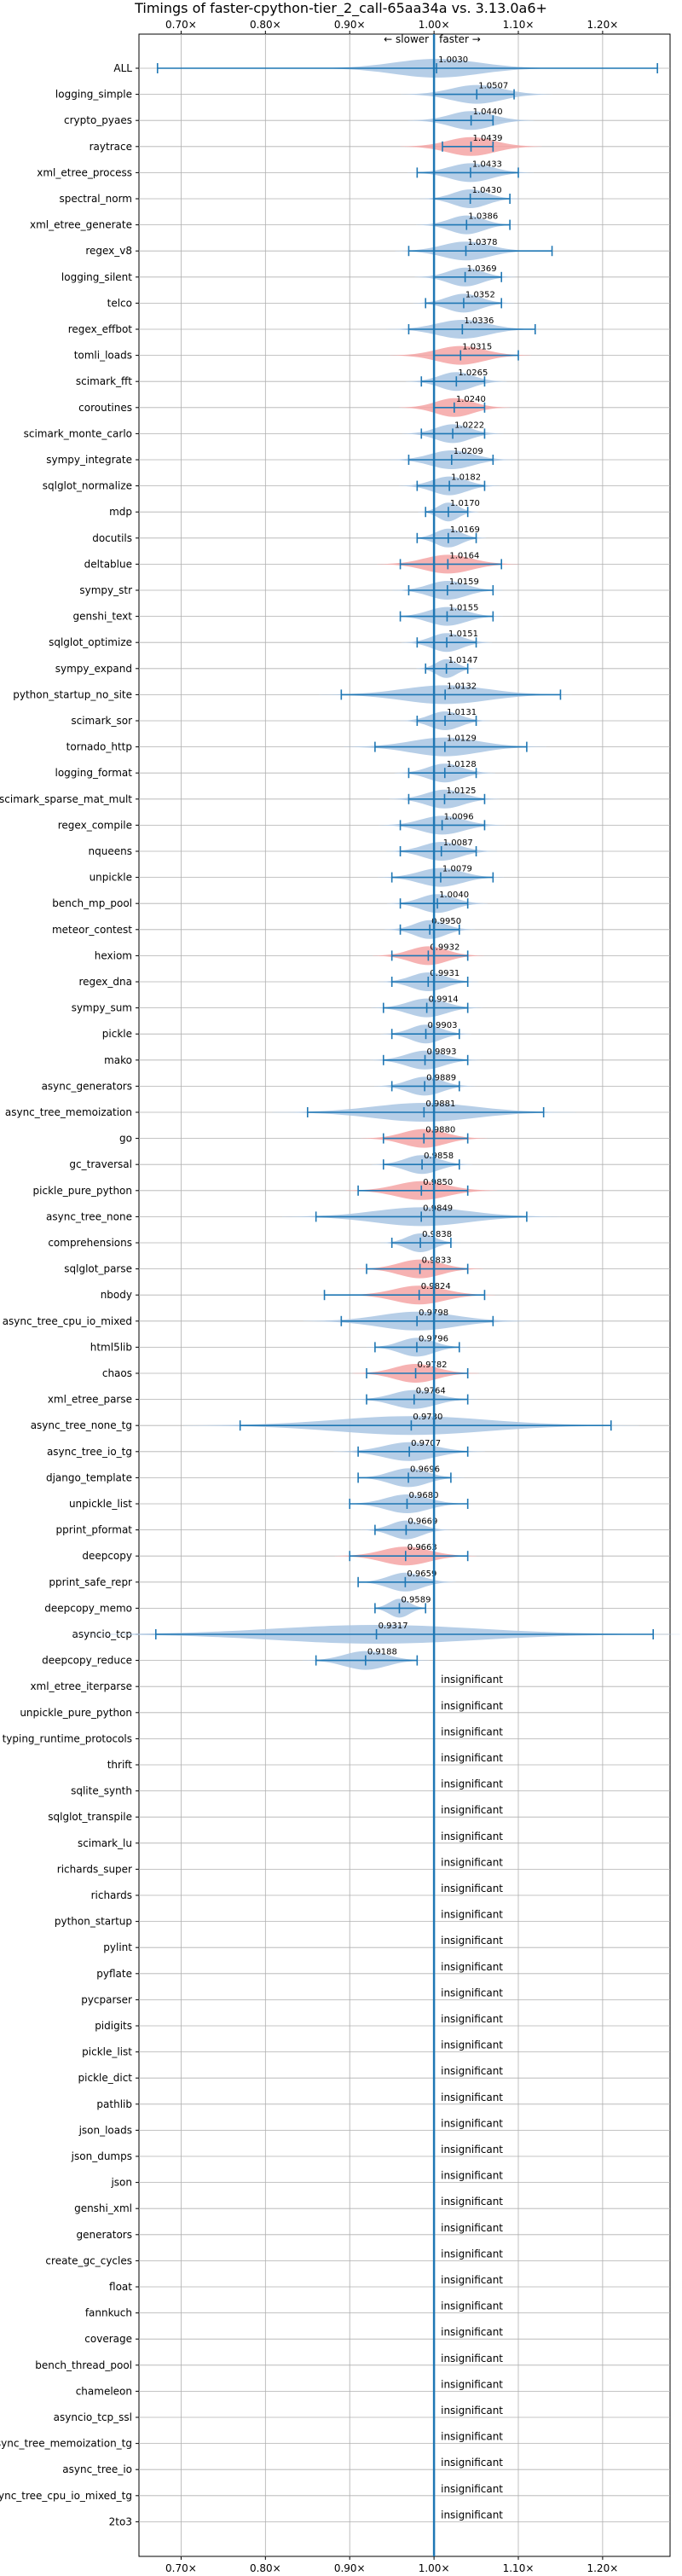  Describe the element at coordinates (89, 460) in the screenshot. I see `benchmark-label: sympy_integrate` at that location.